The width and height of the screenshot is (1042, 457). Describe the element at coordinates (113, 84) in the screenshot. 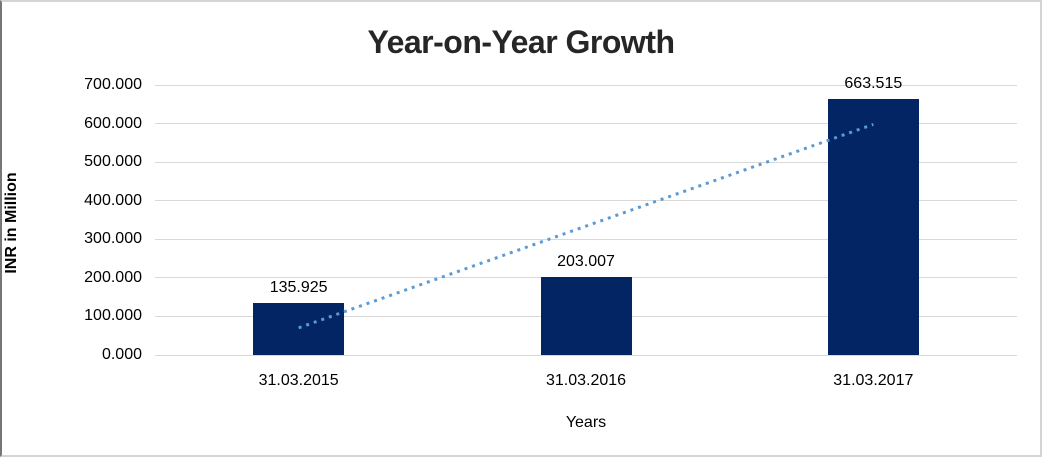

I see `y-tick-label: 700.000` at that location.